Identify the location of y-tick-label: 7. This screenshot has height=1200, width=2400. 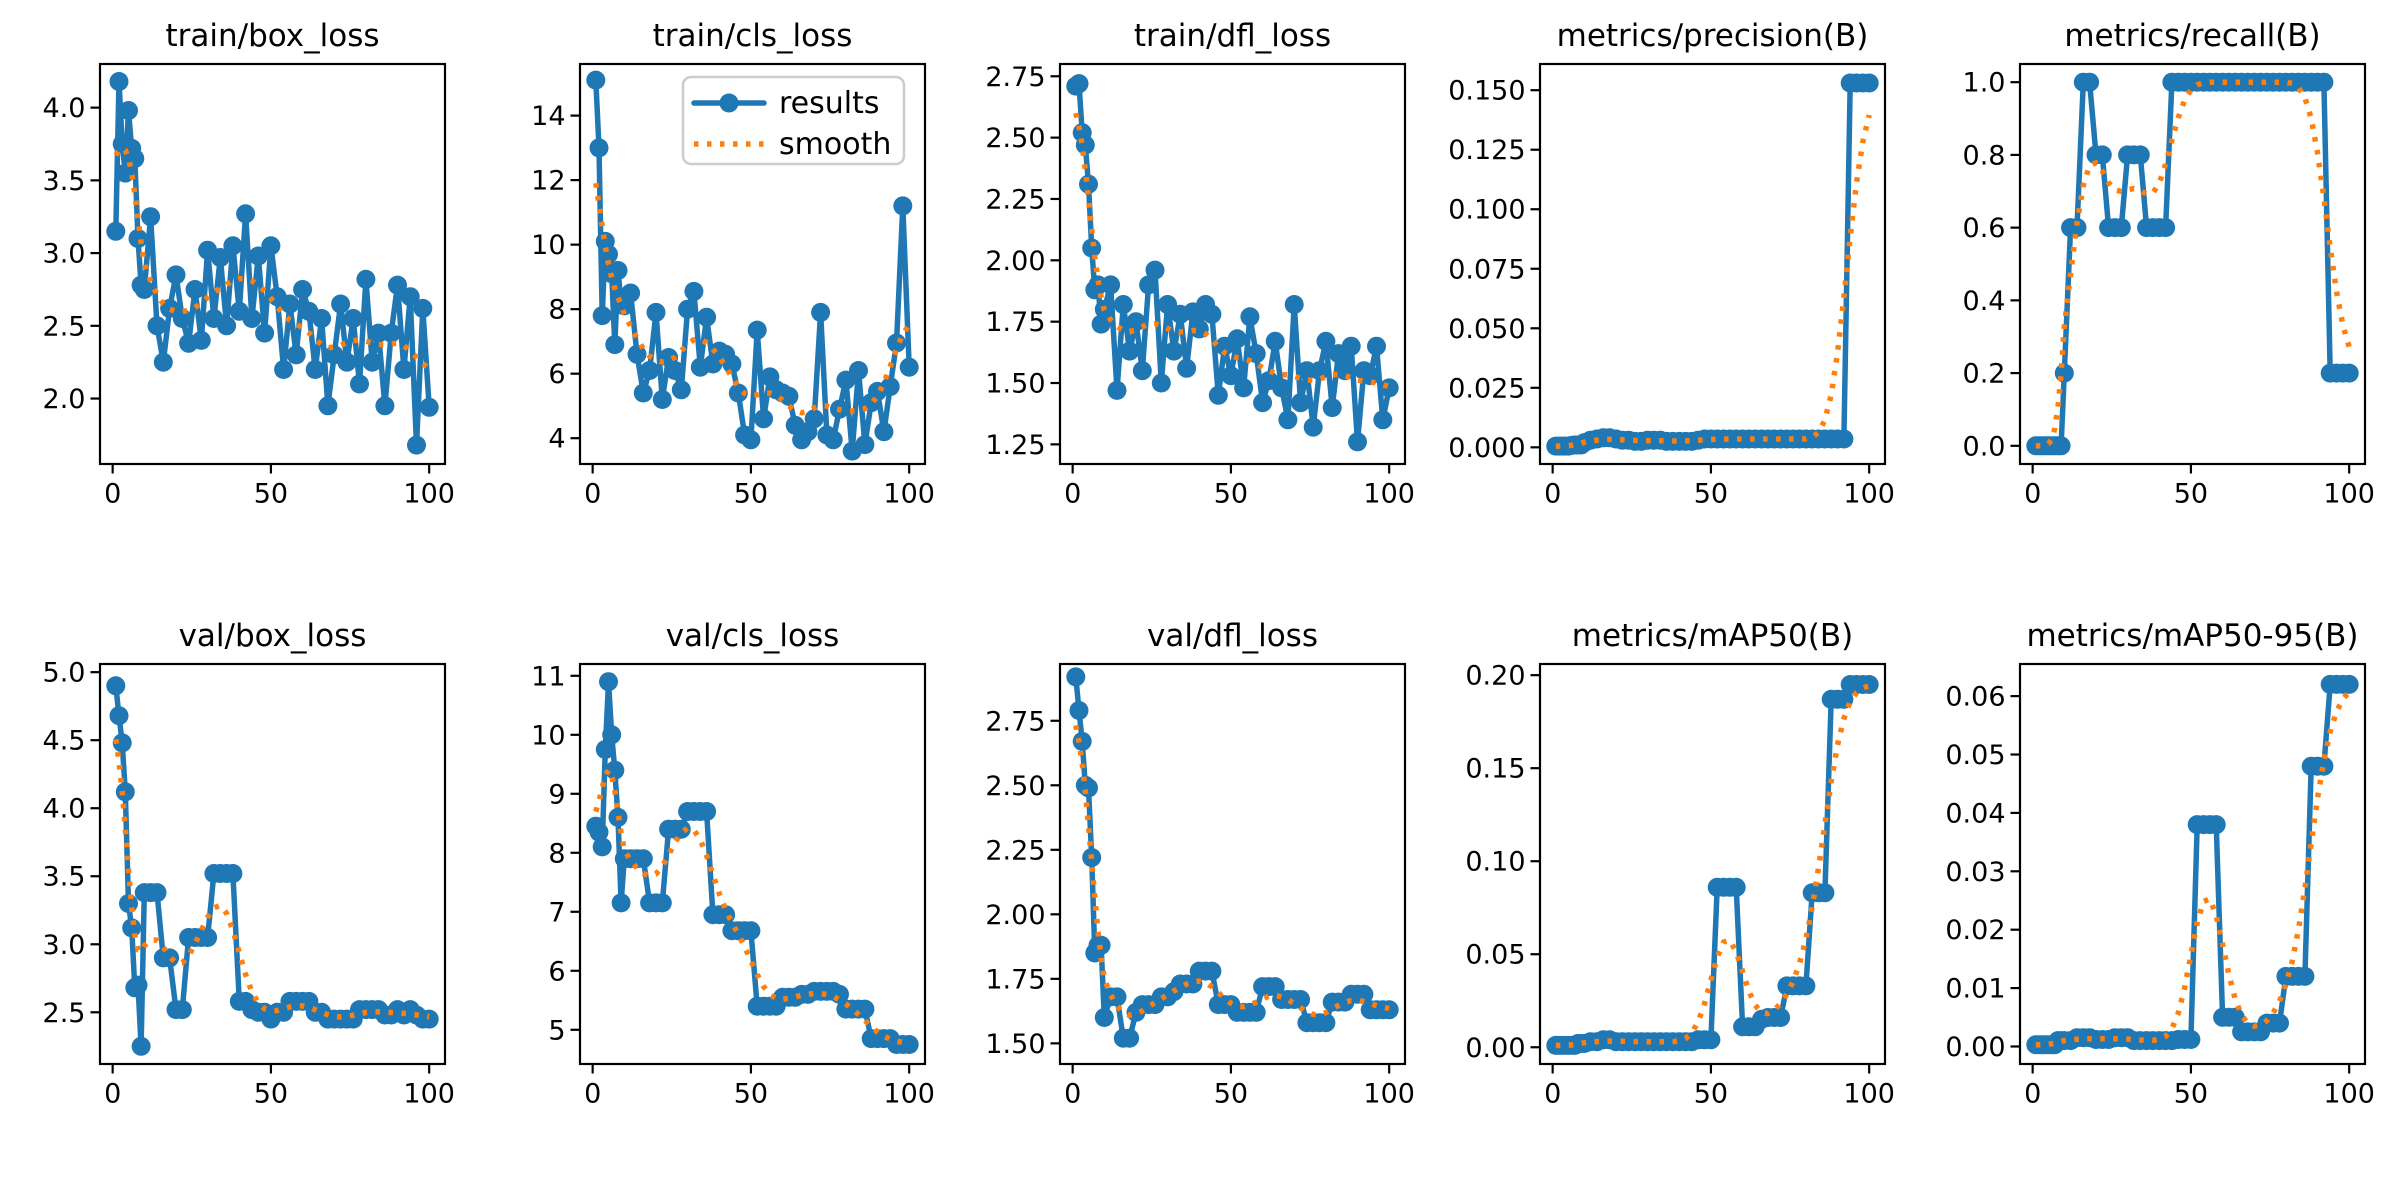
(556, 912).